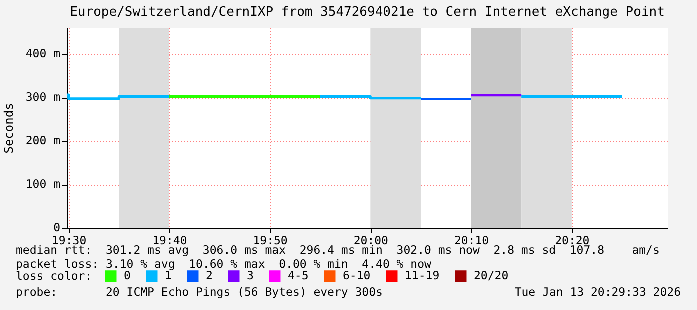 This screenshot has height=310, width=697. Describe the element at coordinates (298, 275) in the screenshot. I see `legend-label: 4-5` at that location.